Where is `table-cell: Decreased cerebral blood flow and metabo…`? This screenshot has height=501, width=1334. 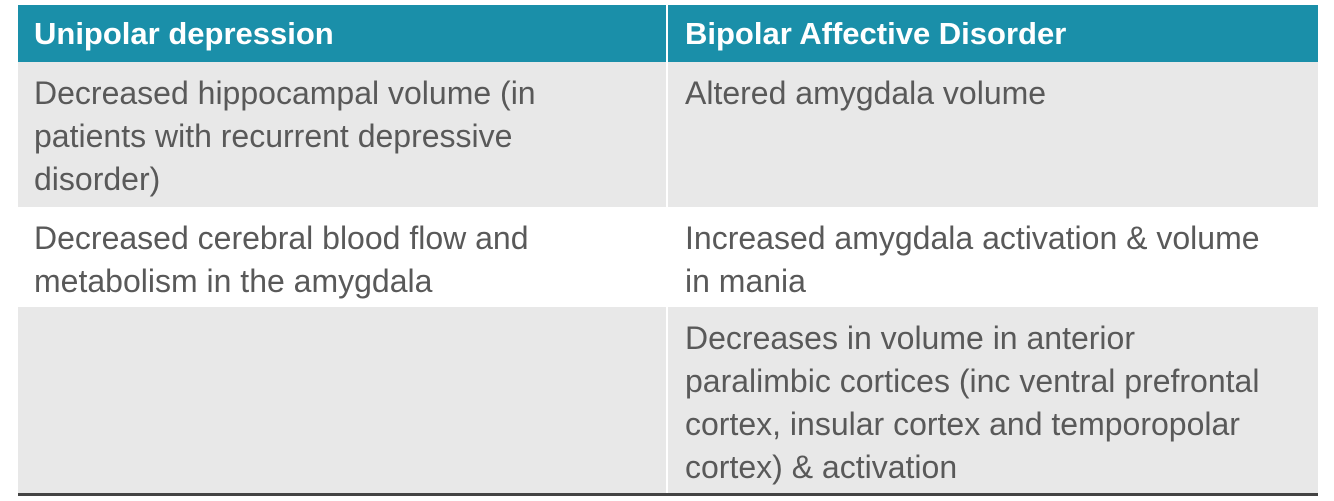
table-cell: Decreased cerebral blood flow and metabo… is located at coordinates (343, 257).